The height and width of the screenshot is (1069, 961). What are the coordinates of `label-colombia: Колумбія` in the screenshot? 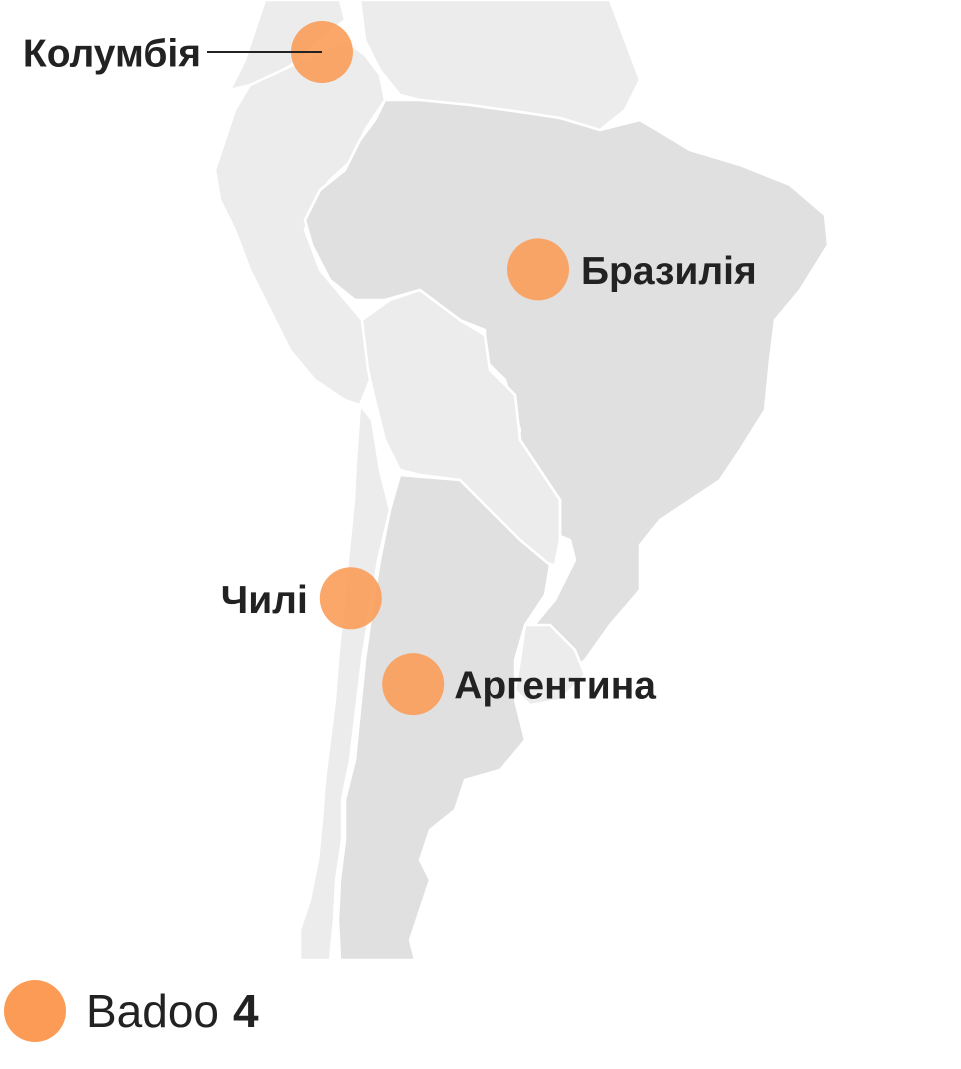 It's located at (112, 54).